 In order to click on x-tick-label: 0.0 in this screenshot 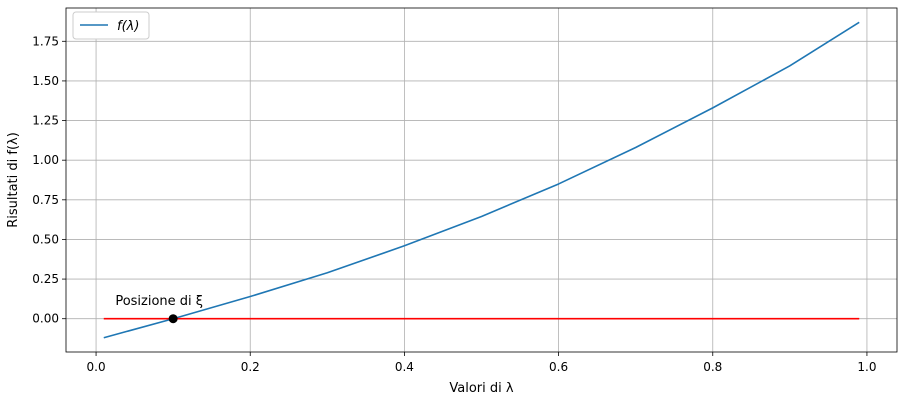, I will do `click(96, 367)`.